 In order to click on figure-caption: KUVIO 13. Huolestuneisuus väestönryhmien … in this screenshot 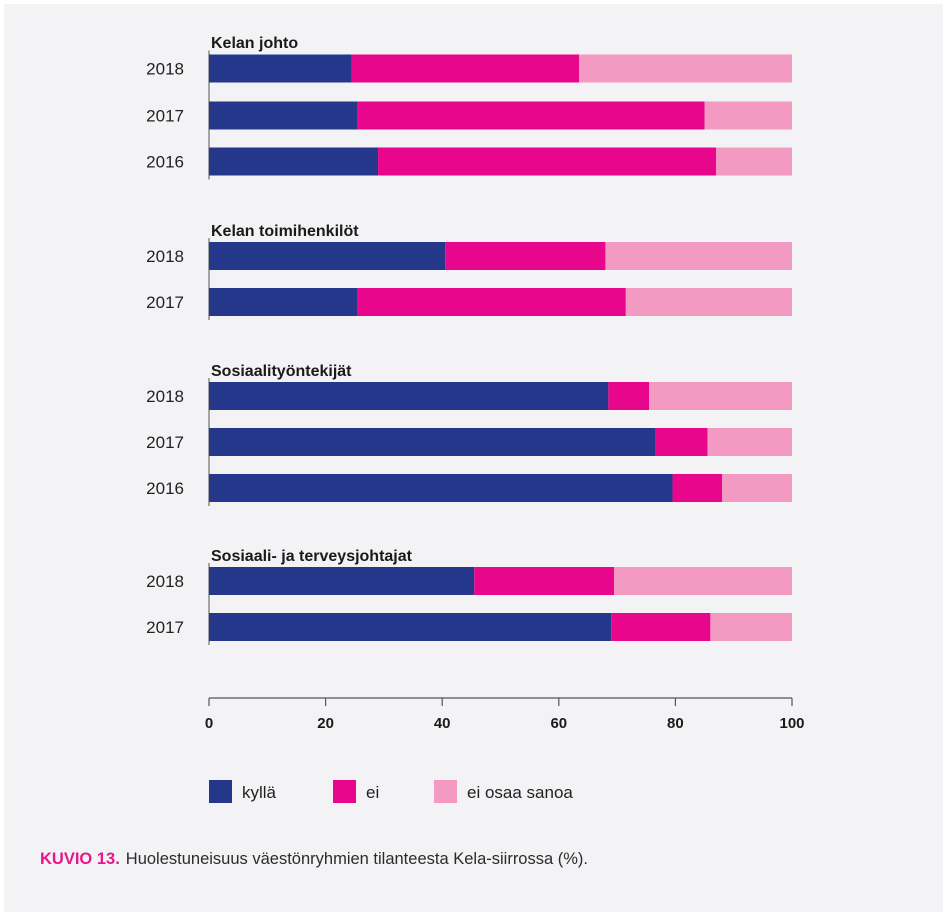, I will do `click(314, 859)`.